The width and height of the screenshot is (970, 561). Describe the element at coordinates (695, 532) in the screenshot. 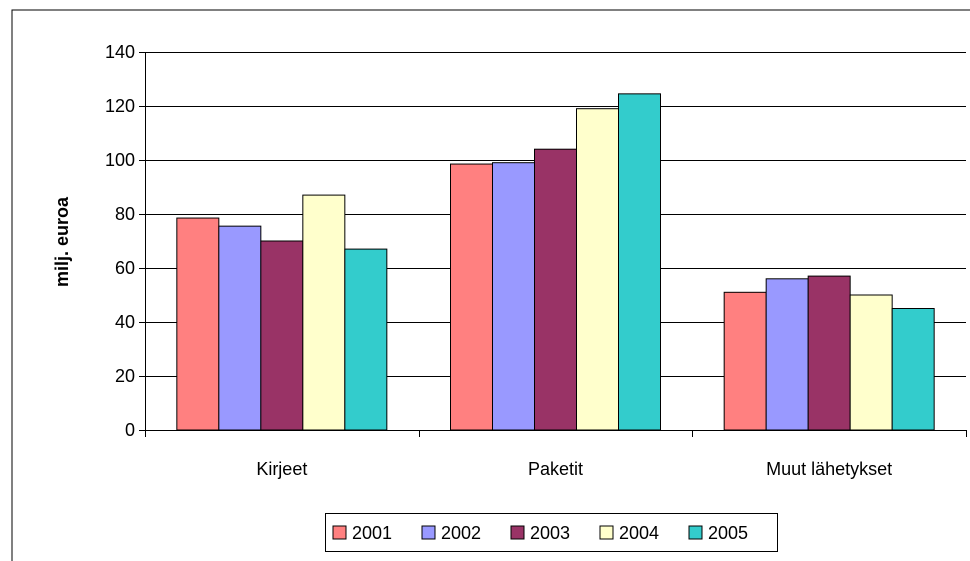

I see `legend-swatch-2005` at that location.